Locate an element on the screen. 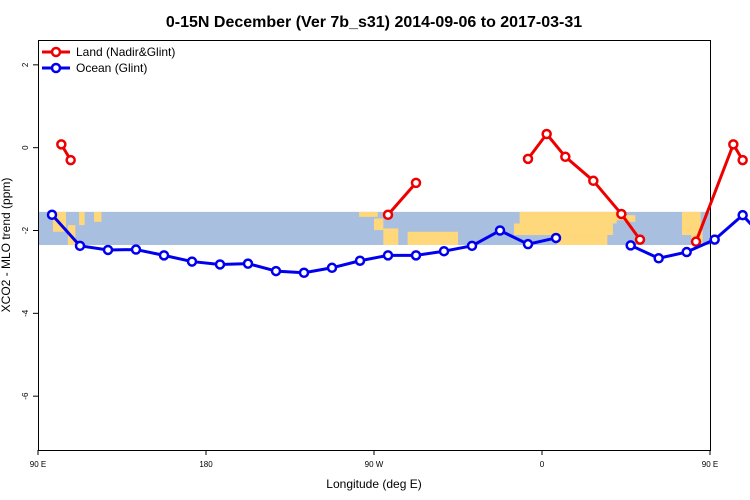 This screenshot has width=750, height=500. x-tick-label: 90 W is located at coordinates (374, 464).